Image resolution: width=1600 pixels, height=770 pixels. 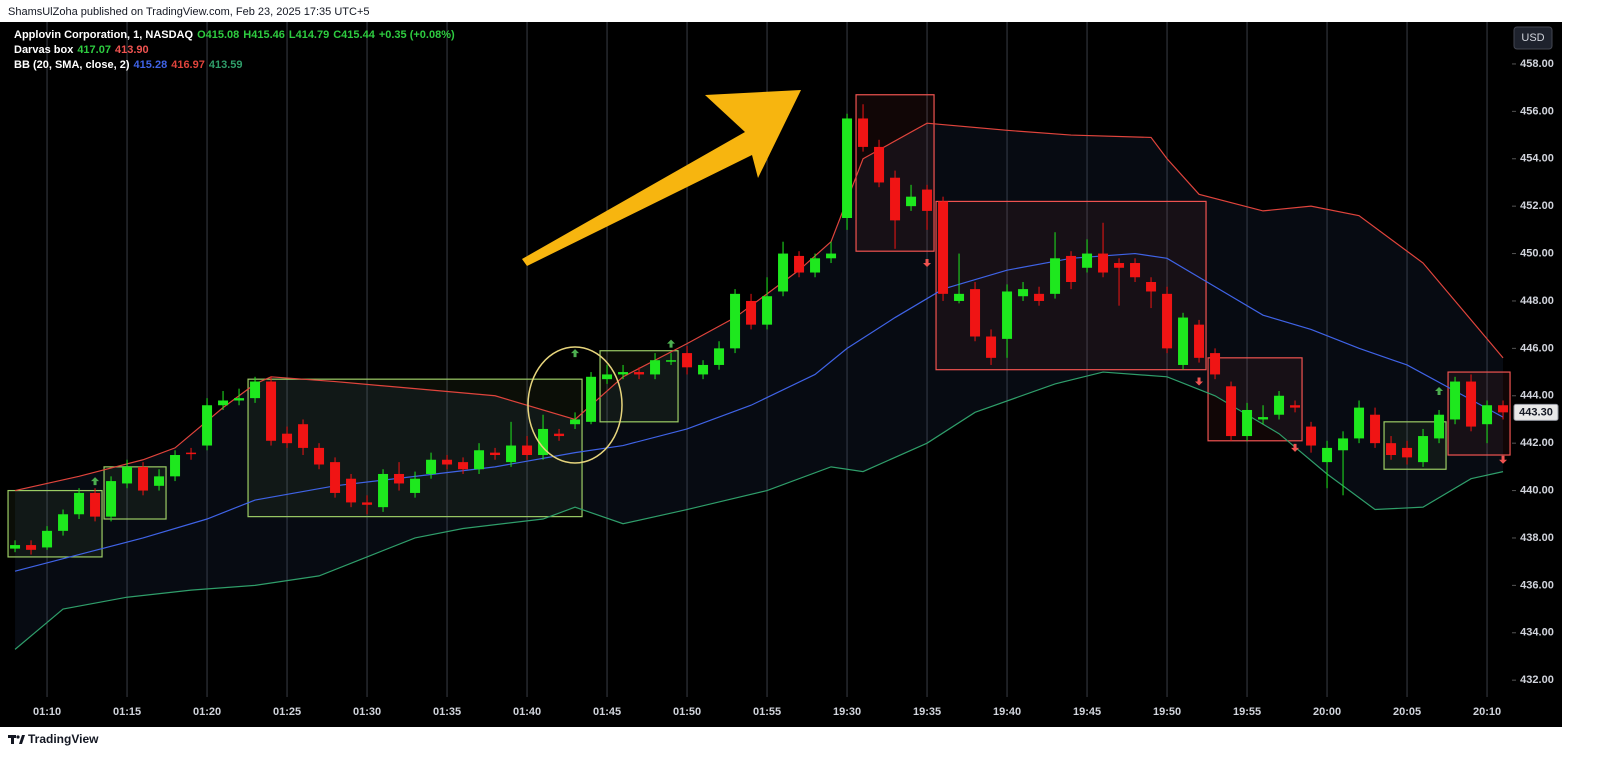 What do you see at coordinates (94, 50) in the screenshot?
I see `legend-value: 417.07` at bounding box center [94, 50].